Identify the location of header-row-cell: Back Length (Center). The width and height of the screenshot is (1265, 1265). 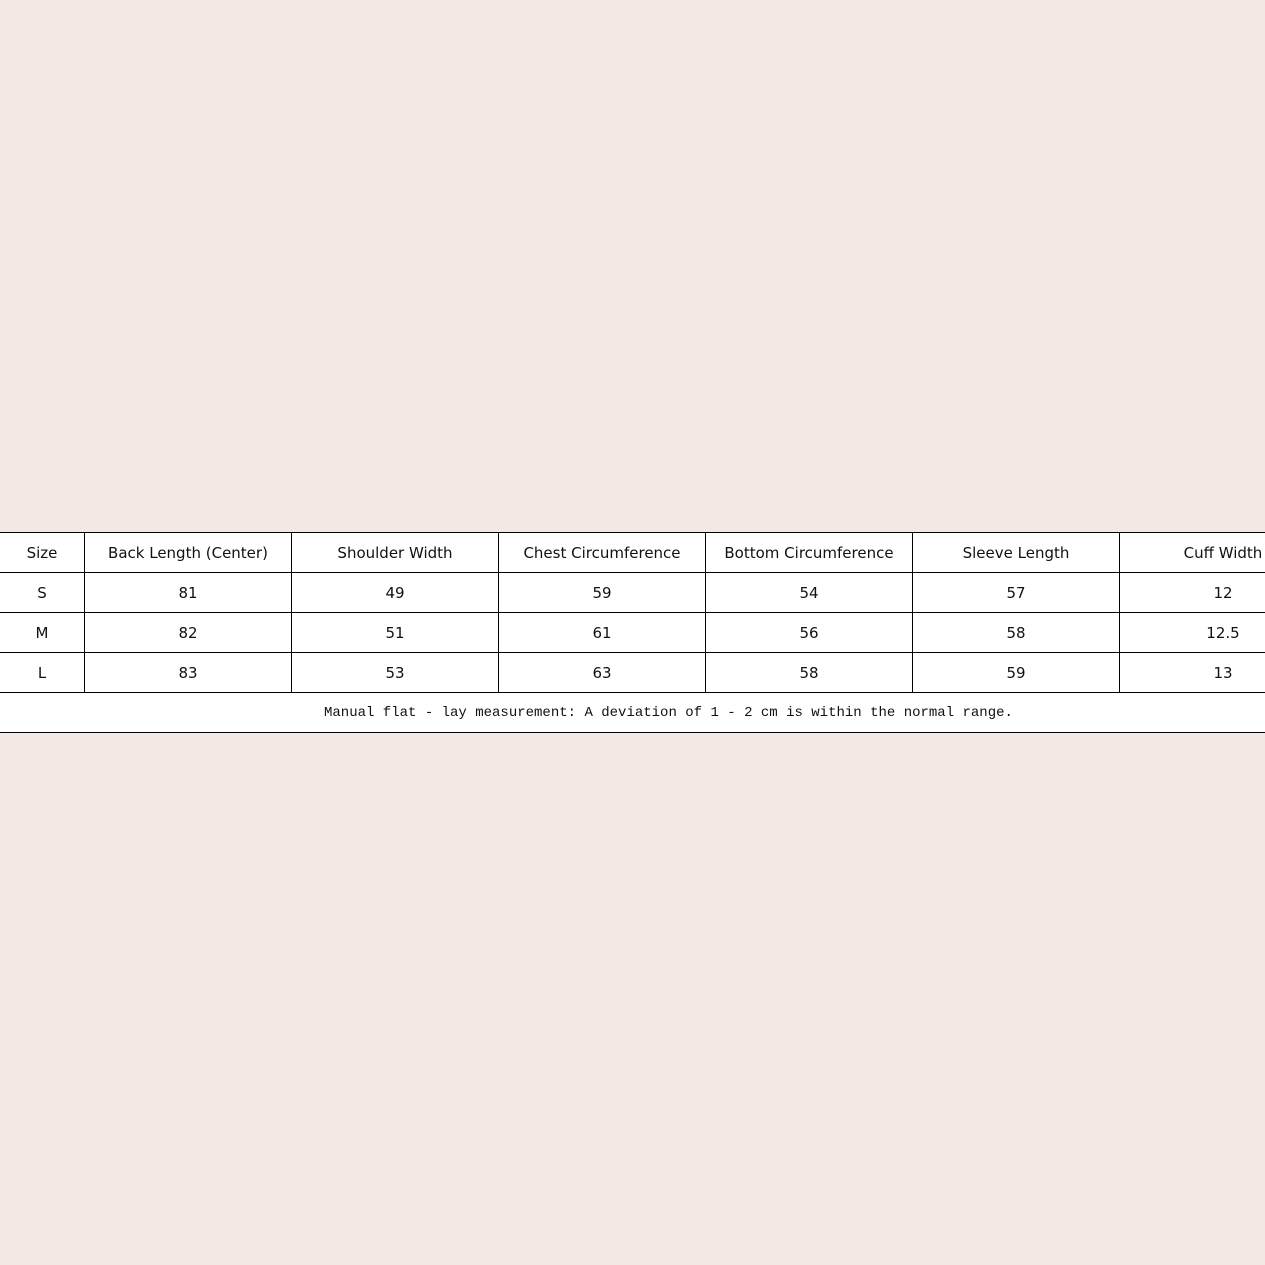
(188, 552).